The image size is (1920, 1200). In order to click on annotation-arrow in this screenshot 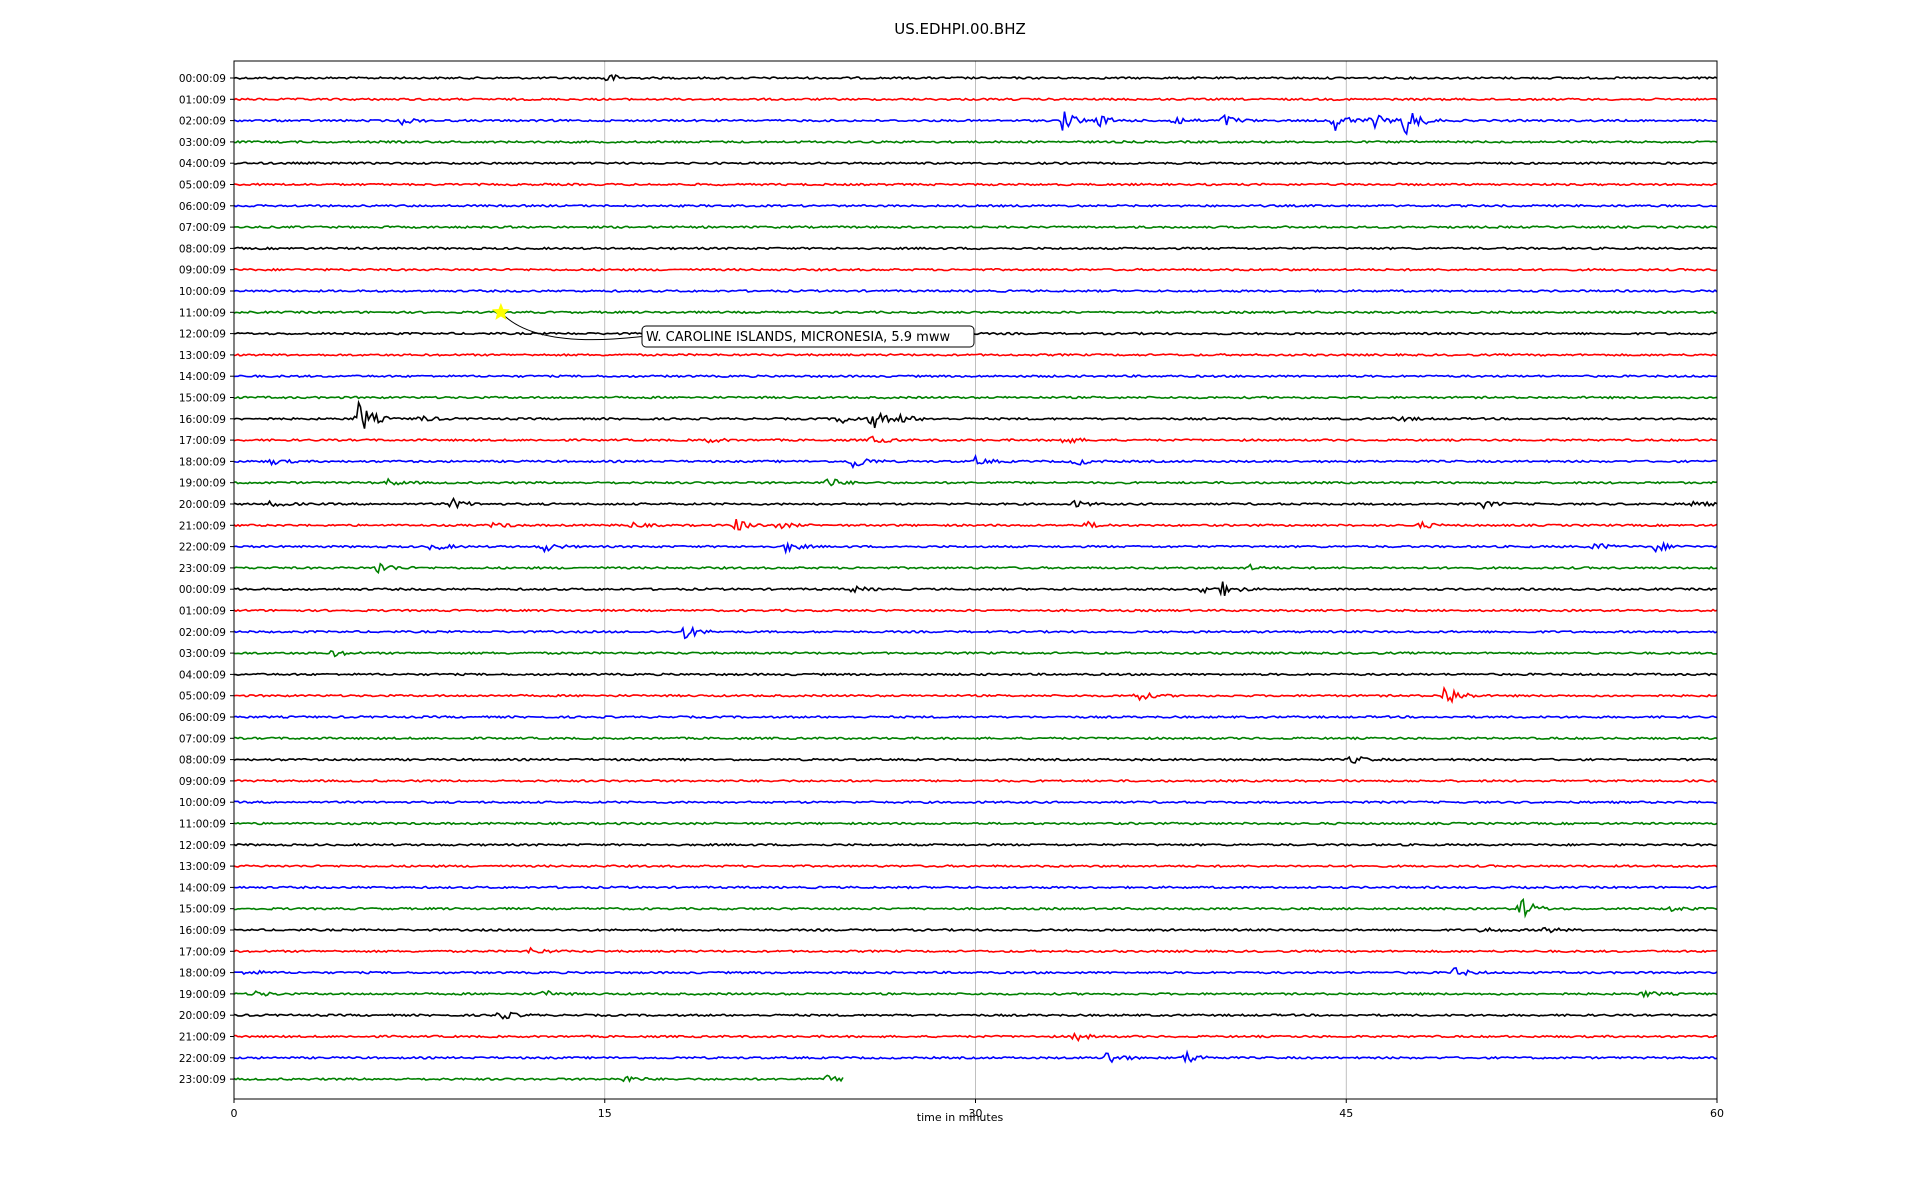, I will do `click(573, 328)`.